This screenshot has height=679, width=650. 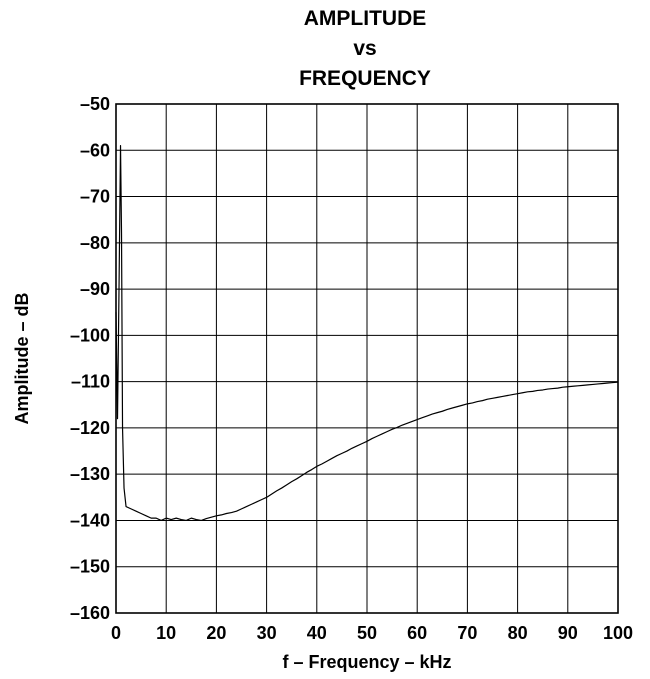 What do you see at coordinates (90, 428) in the screenshot?
I see `y-tick-label: –120` at bounding box center [90, 428].